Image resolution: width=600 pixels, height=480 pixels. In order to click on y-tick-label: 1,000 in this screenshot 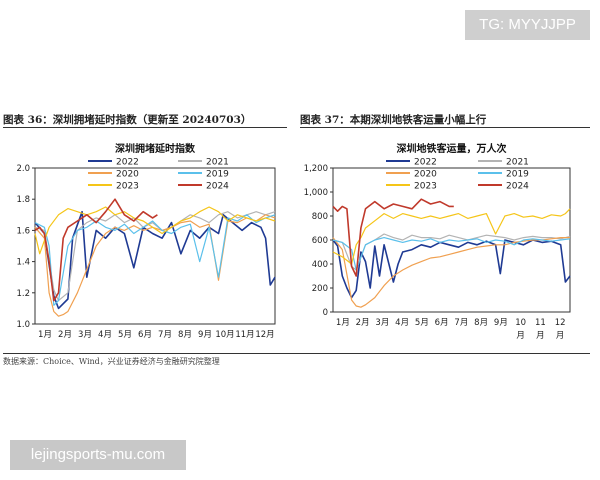, I will do `click(316, 193)`.